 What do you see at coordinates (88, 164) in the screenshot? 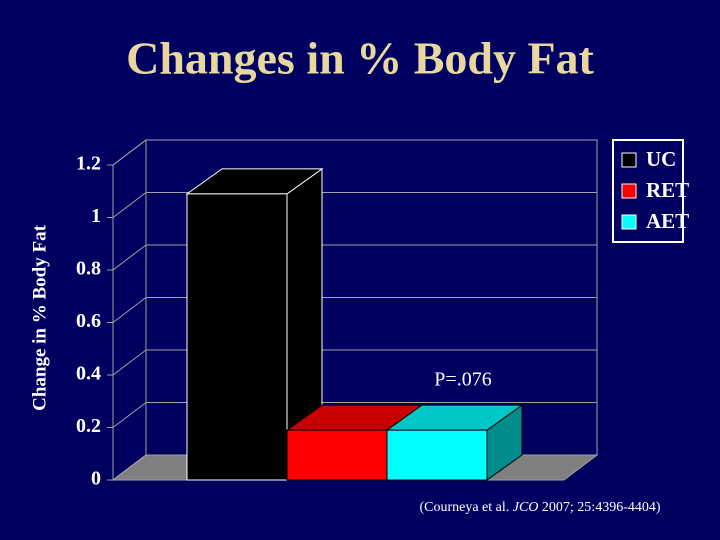
I see `y-tick-label: 1.2` at bounding box center [88, 164].